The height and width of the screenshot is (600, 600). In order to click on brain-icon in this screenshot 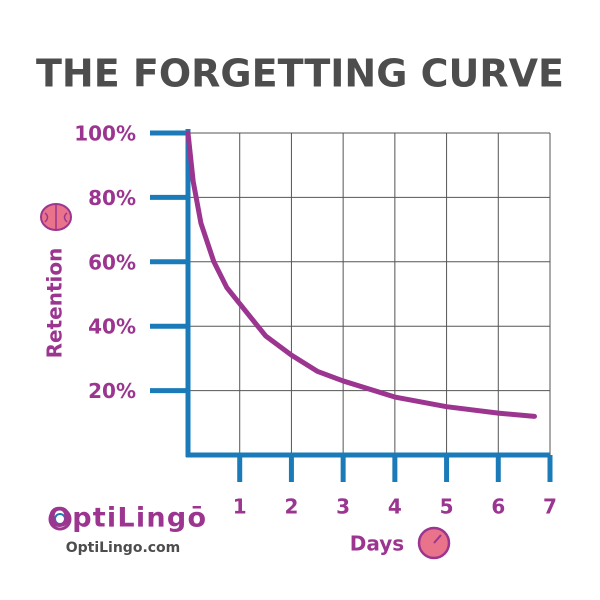, I will do `click(56, 217)`.